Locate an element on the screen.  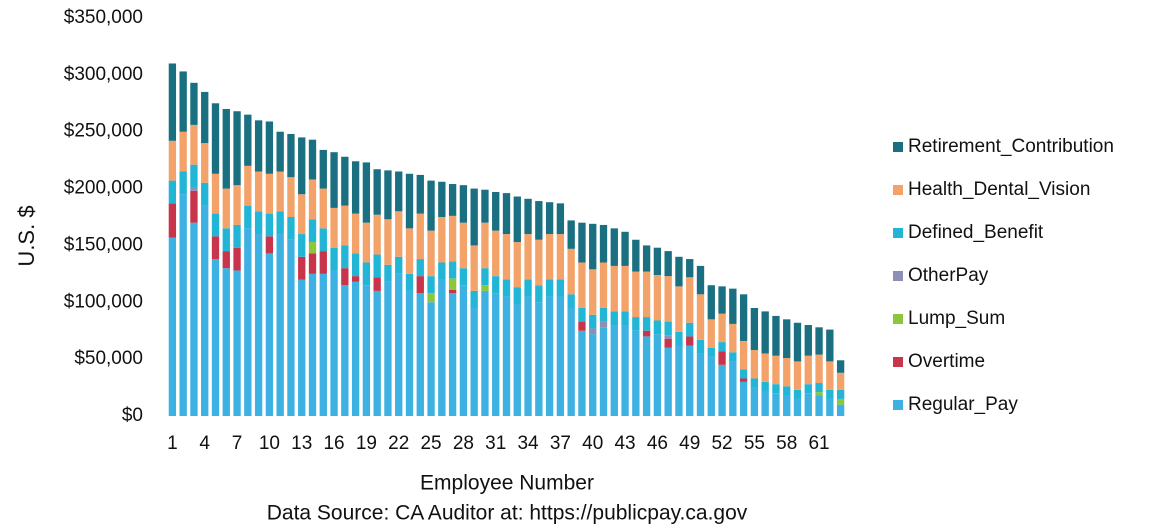
legend-label: OtherPay is located at coordinates (948, 275).